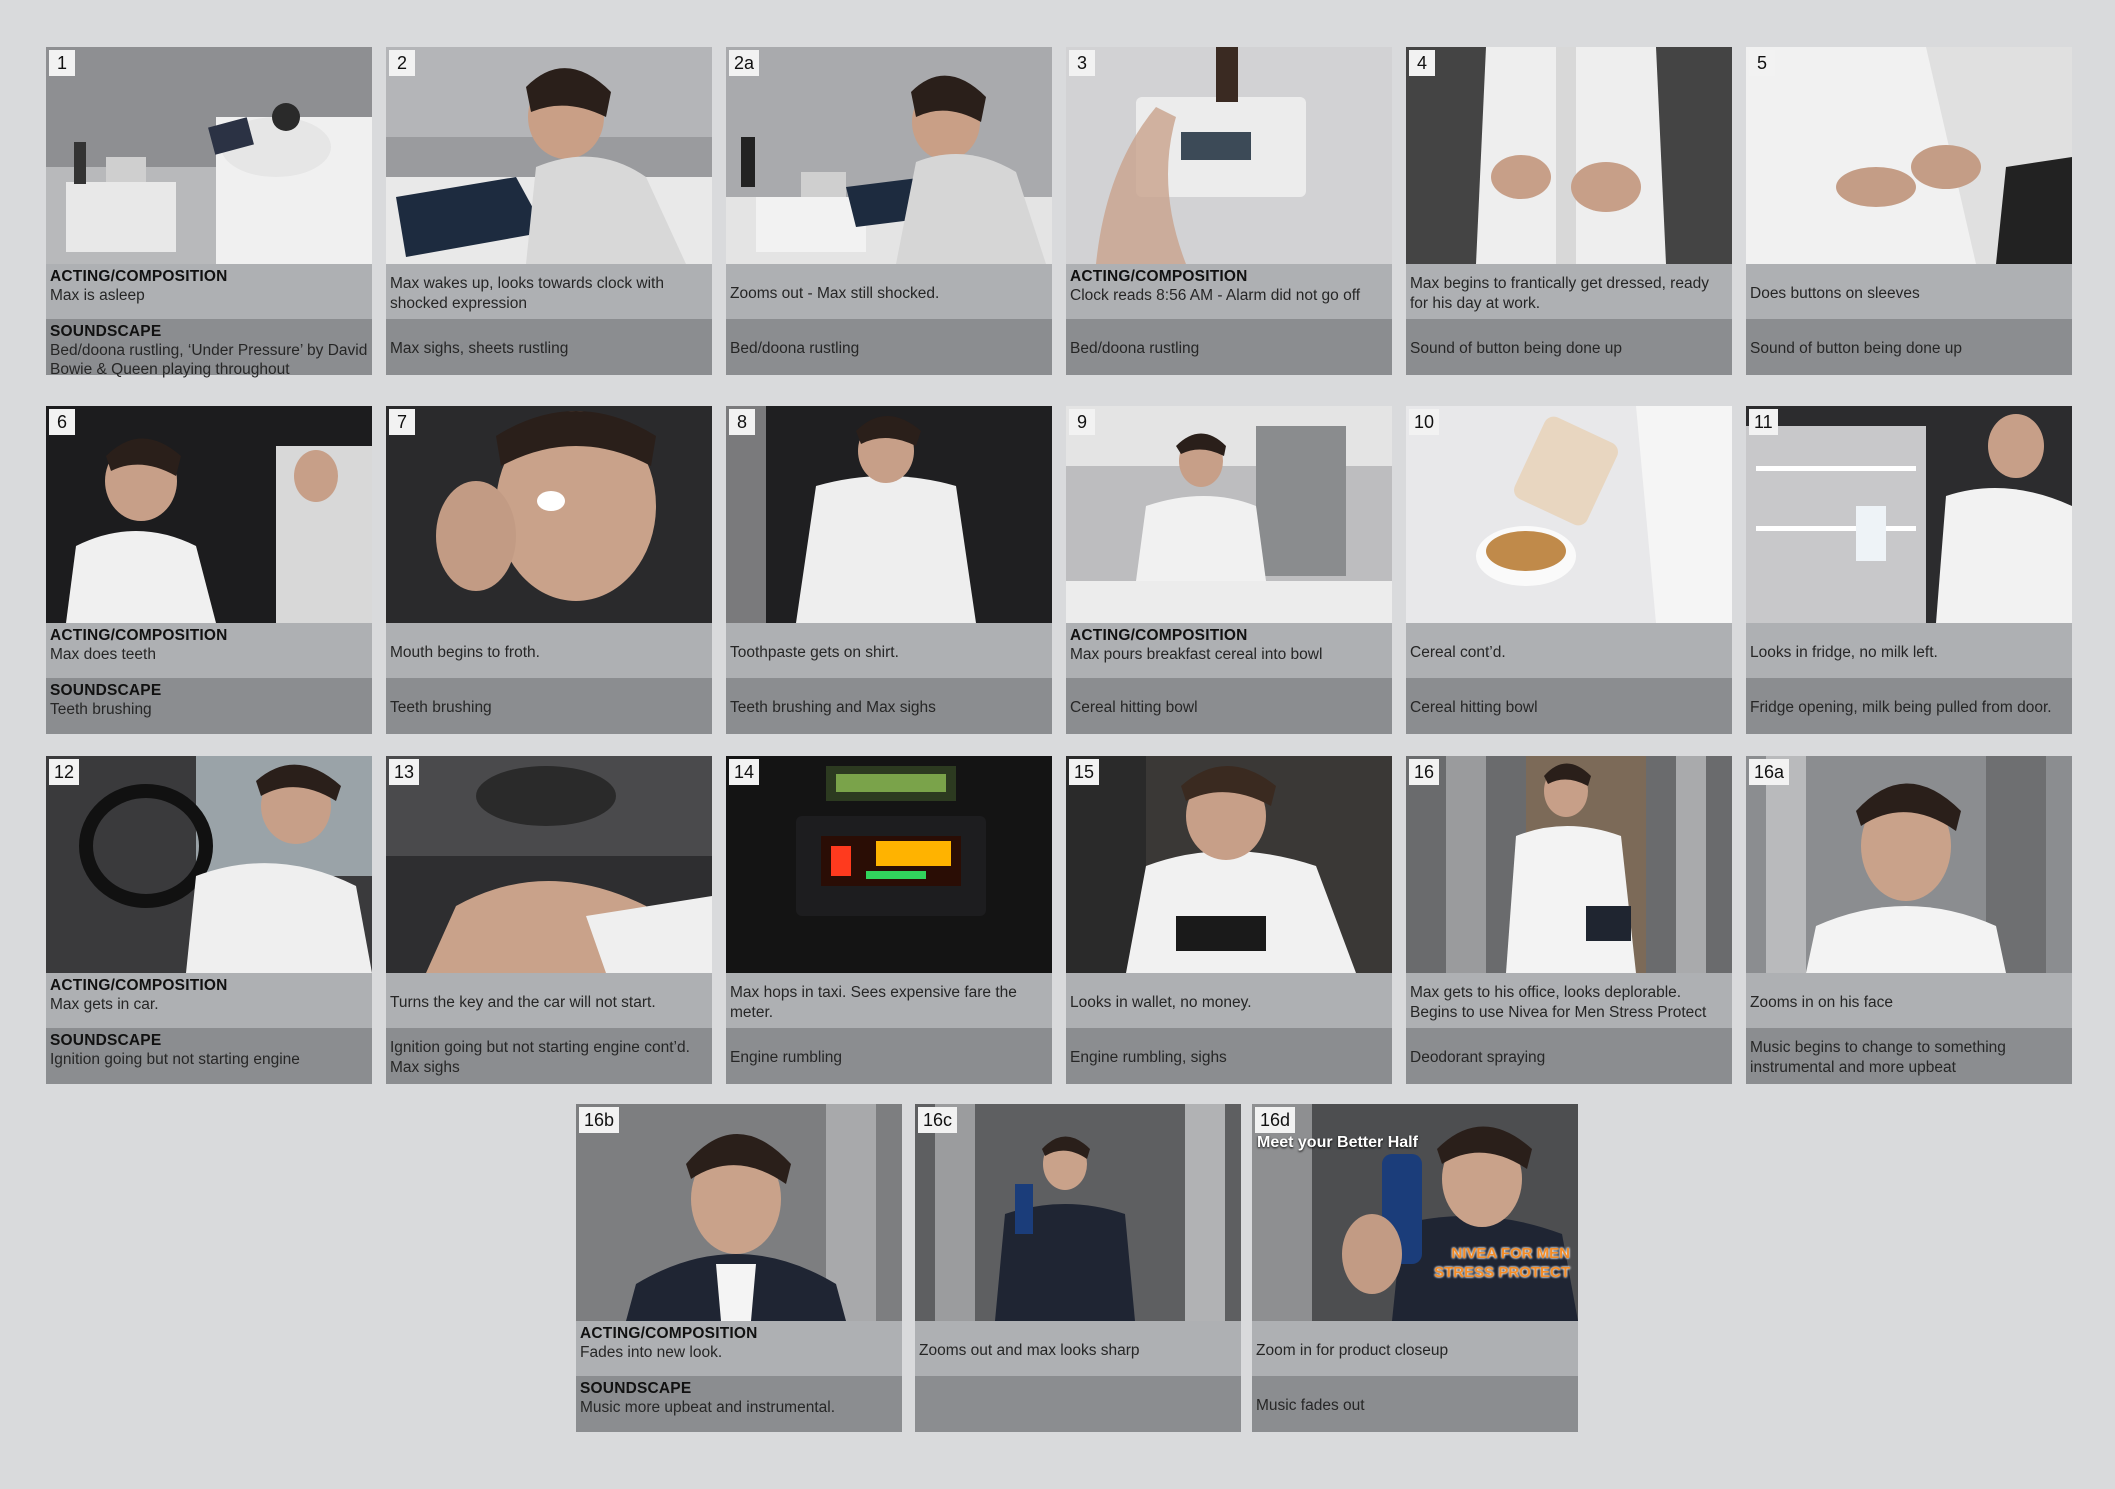 This screenshot has height=1489, width=2115. Describe the element at coordinates (549, 864) in the screenshot. I see `photo-13: 13` at that location.